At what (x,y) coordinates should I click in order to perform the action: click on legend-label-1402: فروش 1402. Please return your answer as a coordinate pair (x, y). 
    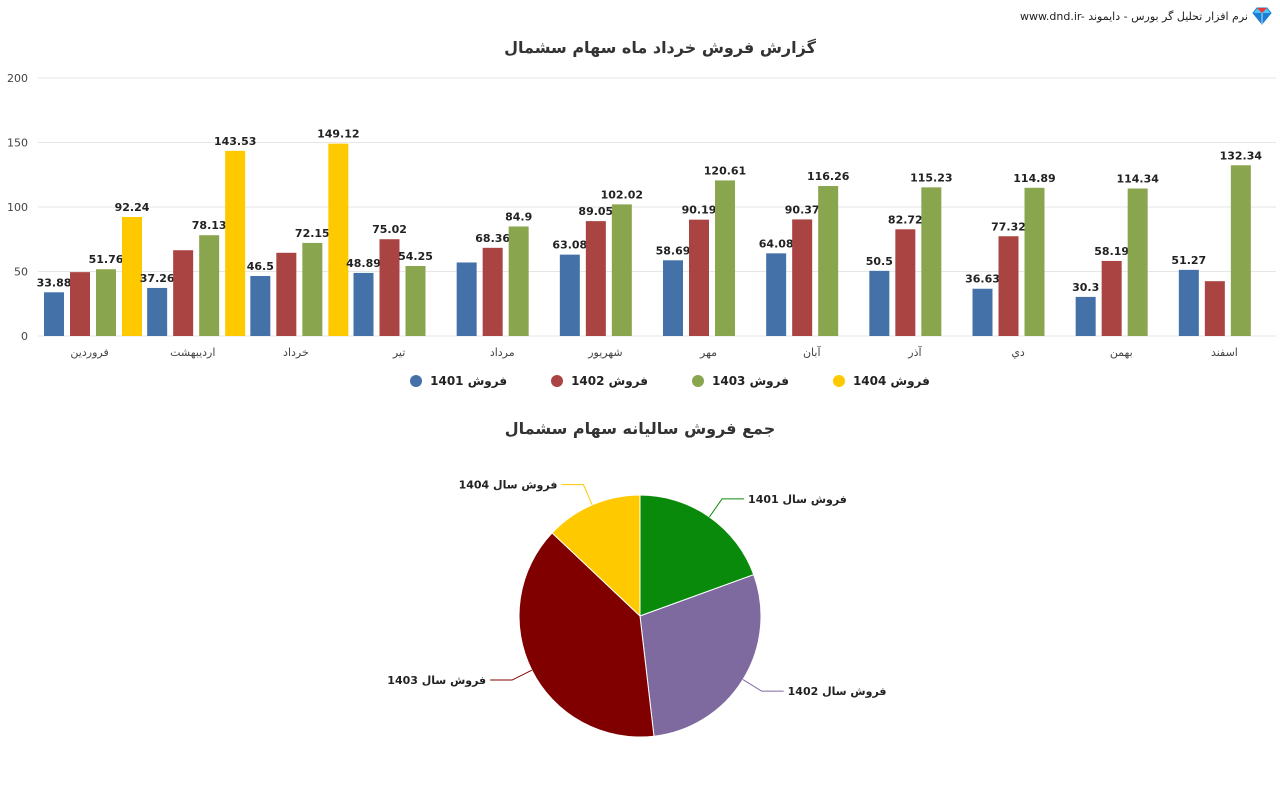
    Looking at the image, I should click on (609, 381).